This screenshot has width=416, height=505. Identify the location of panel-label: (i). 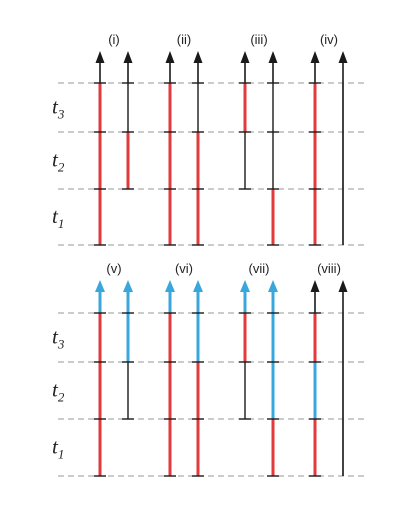
(114, 39).